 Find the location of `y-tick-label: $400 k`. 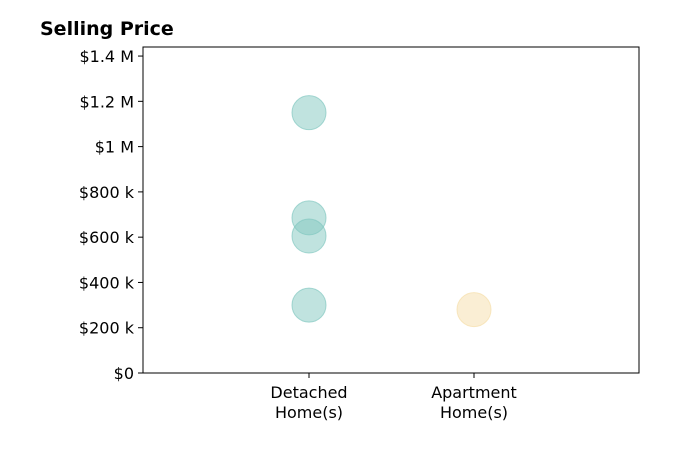

y-tick-label: $400 k is located at coordinates (107, 282).